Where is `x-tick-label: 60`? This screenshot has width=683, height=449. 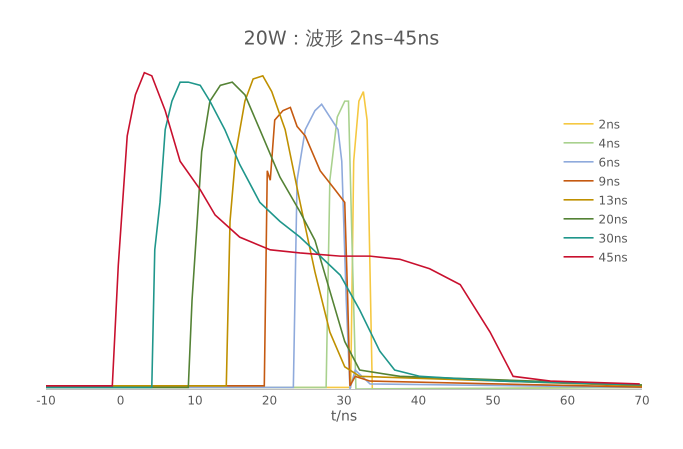
x-tick-label: 60 is located at coordinates (568, 400).